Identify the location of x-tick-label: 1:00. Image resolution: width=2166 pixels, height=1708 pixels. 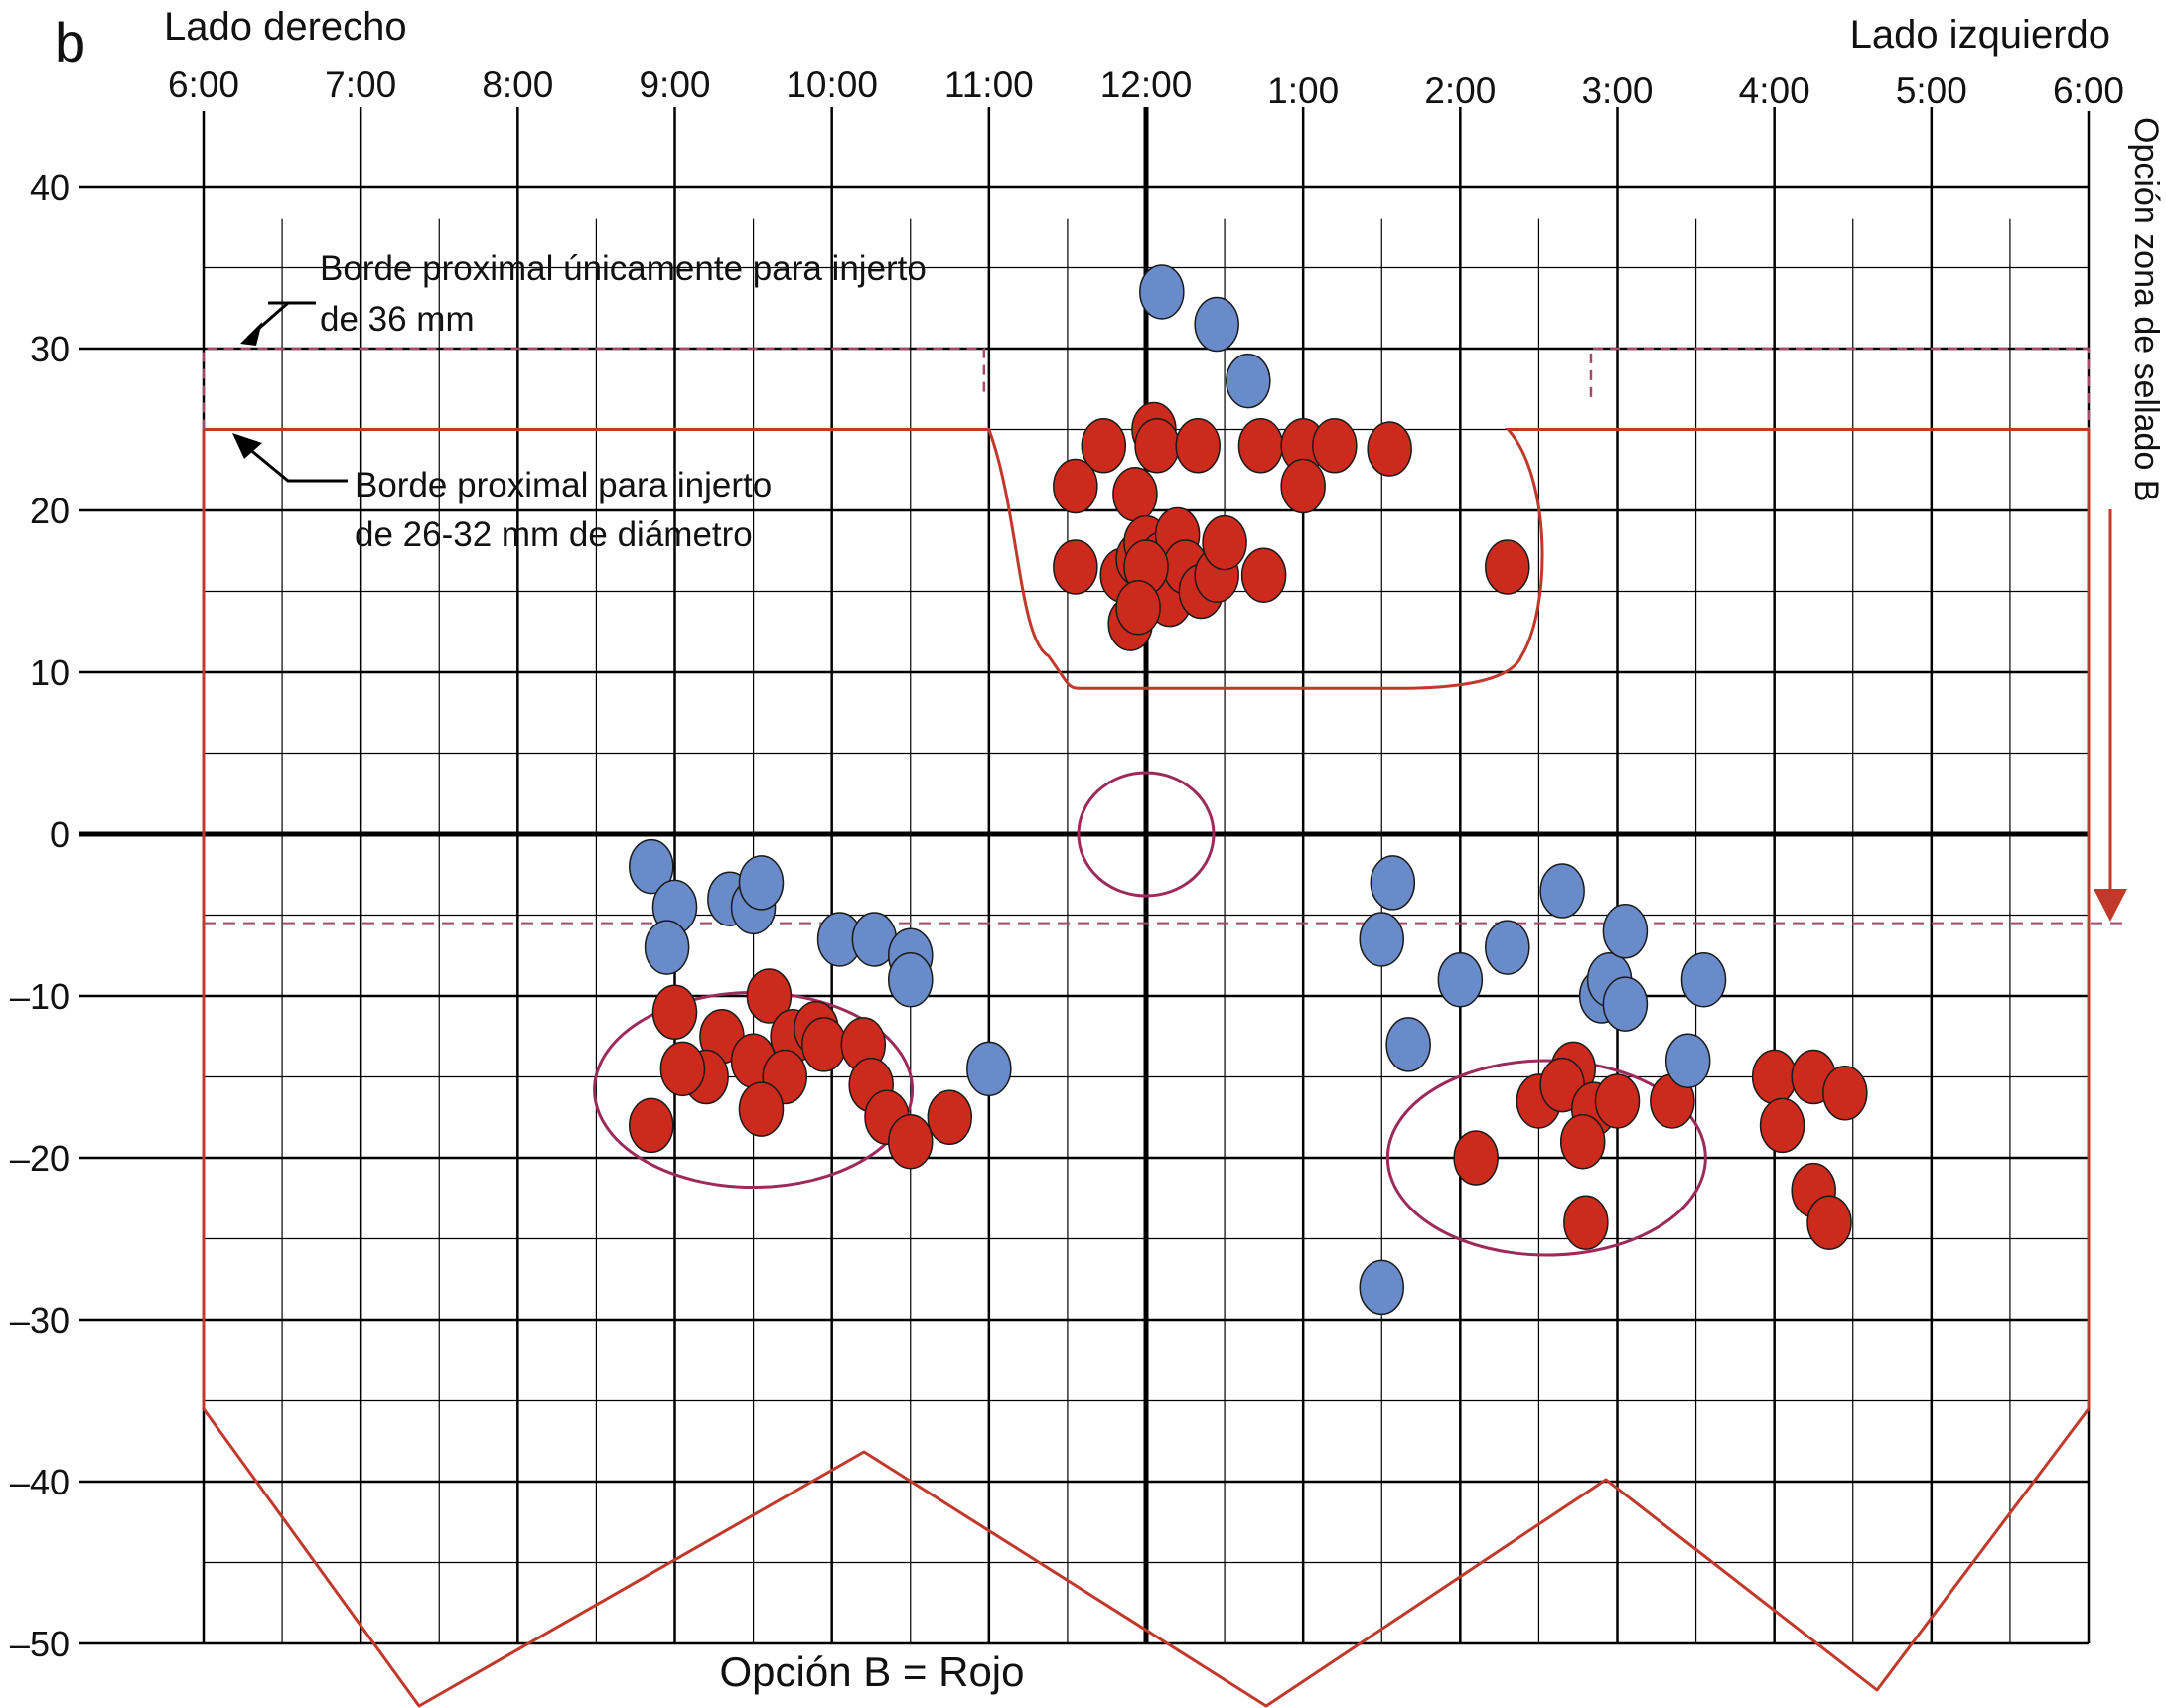
(1303, 91).